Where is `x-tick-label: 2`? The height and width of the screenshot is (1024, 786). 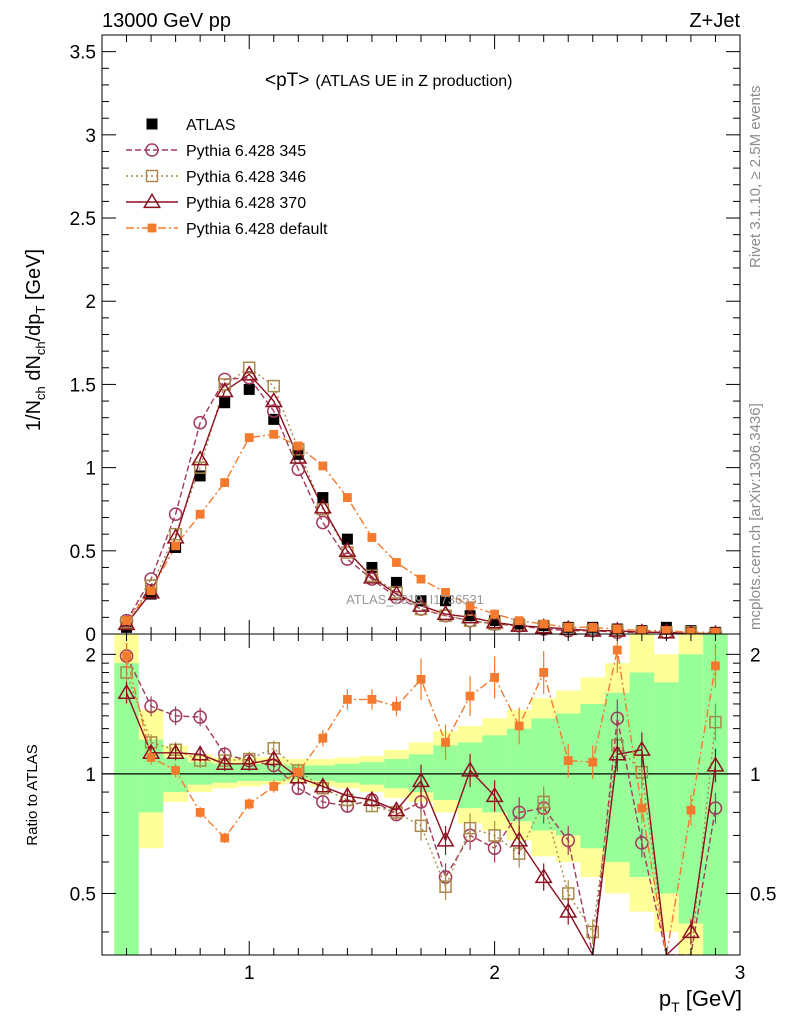 x-tick-label: 2 is located at coordinates (494, 973).